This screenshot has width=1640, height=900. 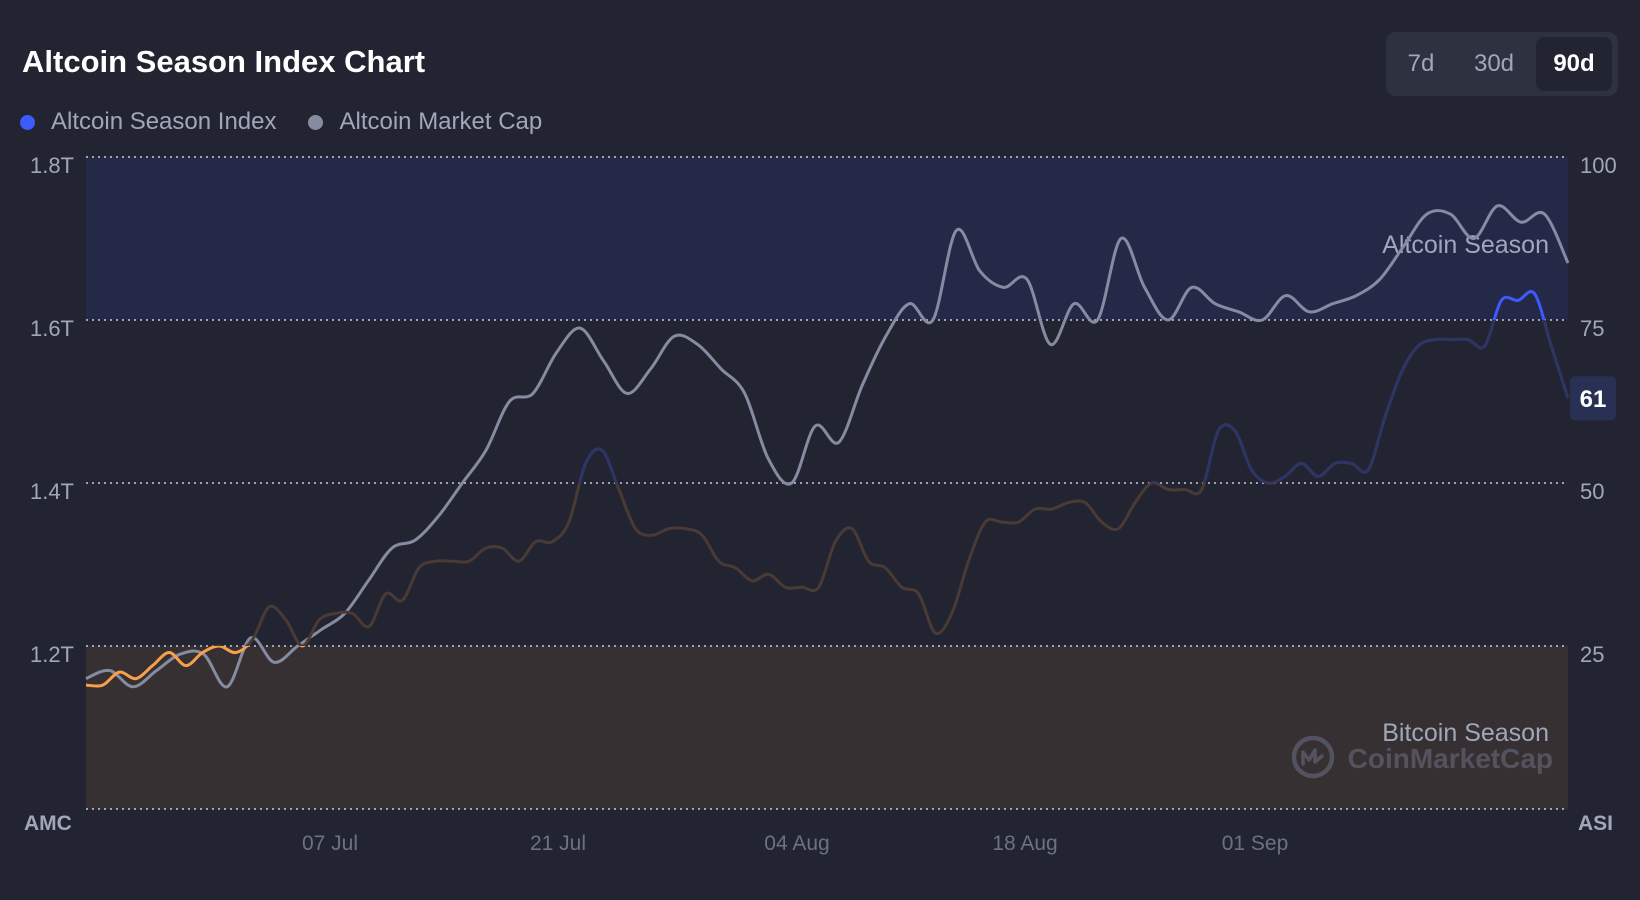 What do you see at coordinates (1073, 401) in the screenshot?
I see `index-line-neutral-upper` at bounding box center [1073, 401].